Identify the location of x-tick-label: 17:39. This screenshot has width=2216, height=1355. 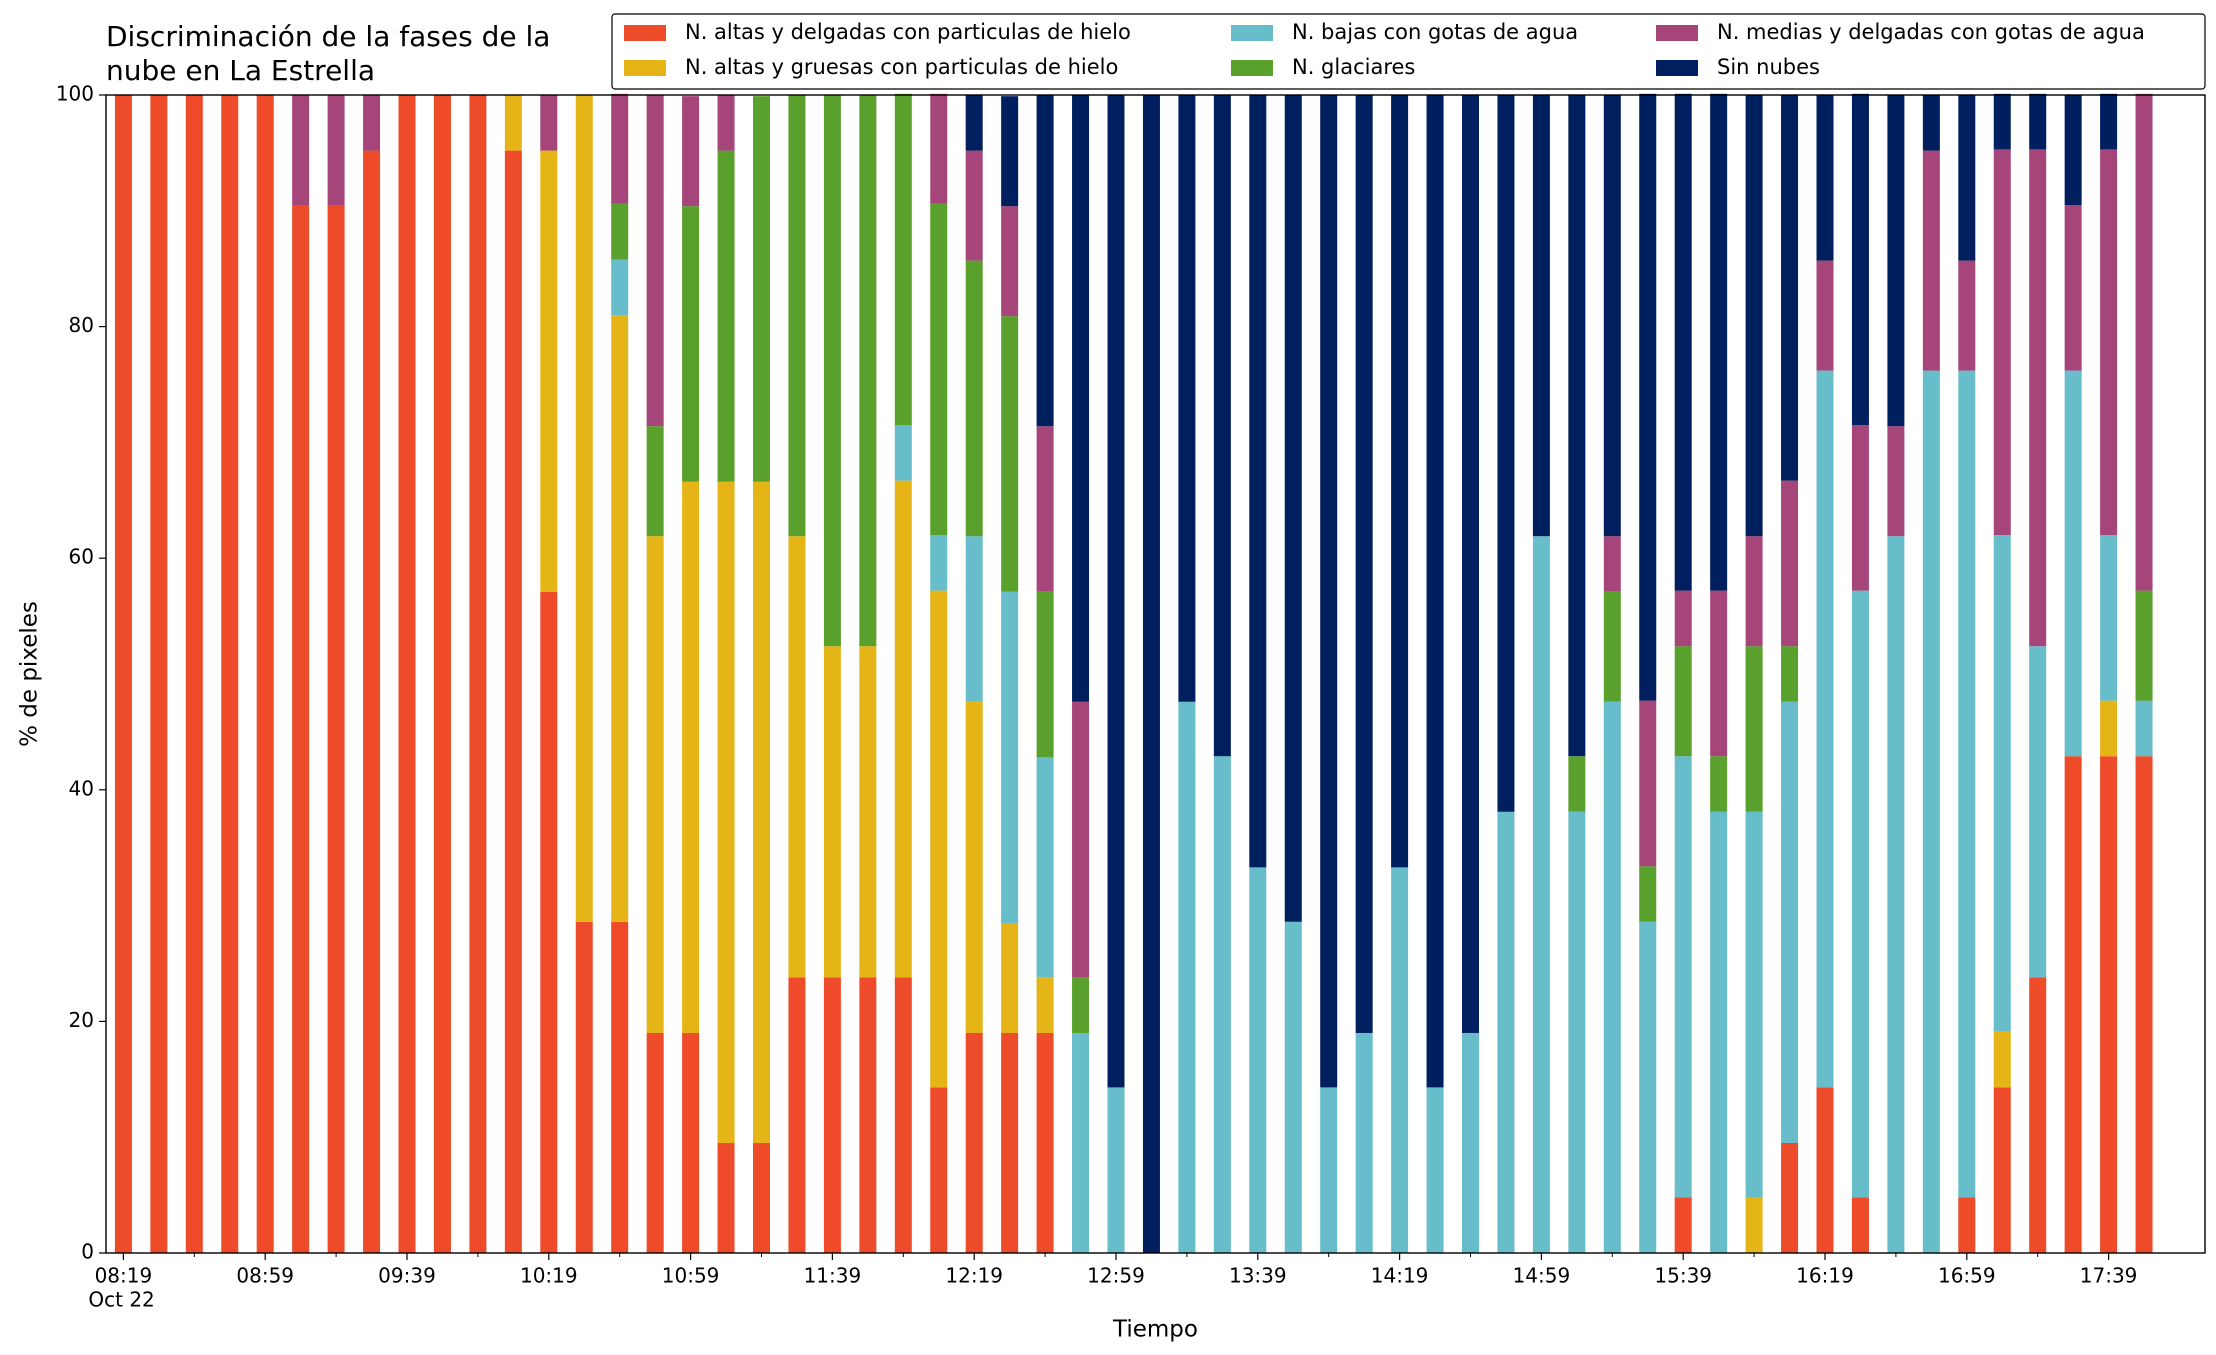
(2109, 1276).